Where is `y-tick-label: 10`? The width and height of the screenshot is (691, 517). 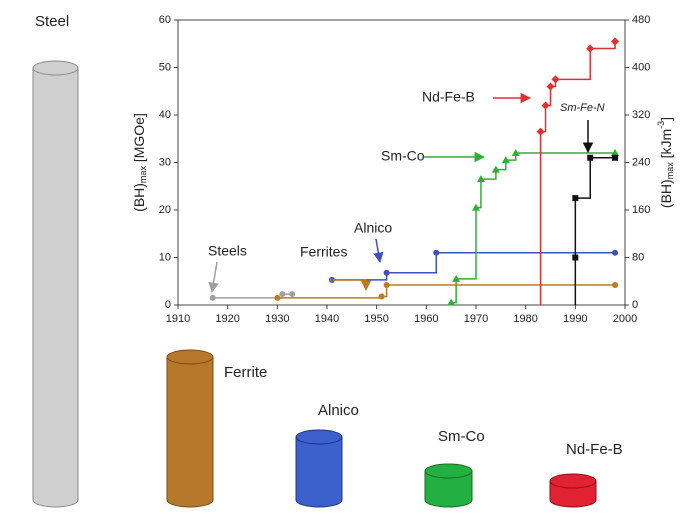 y-tick-label: 10 is located at coordinates (165, 257).